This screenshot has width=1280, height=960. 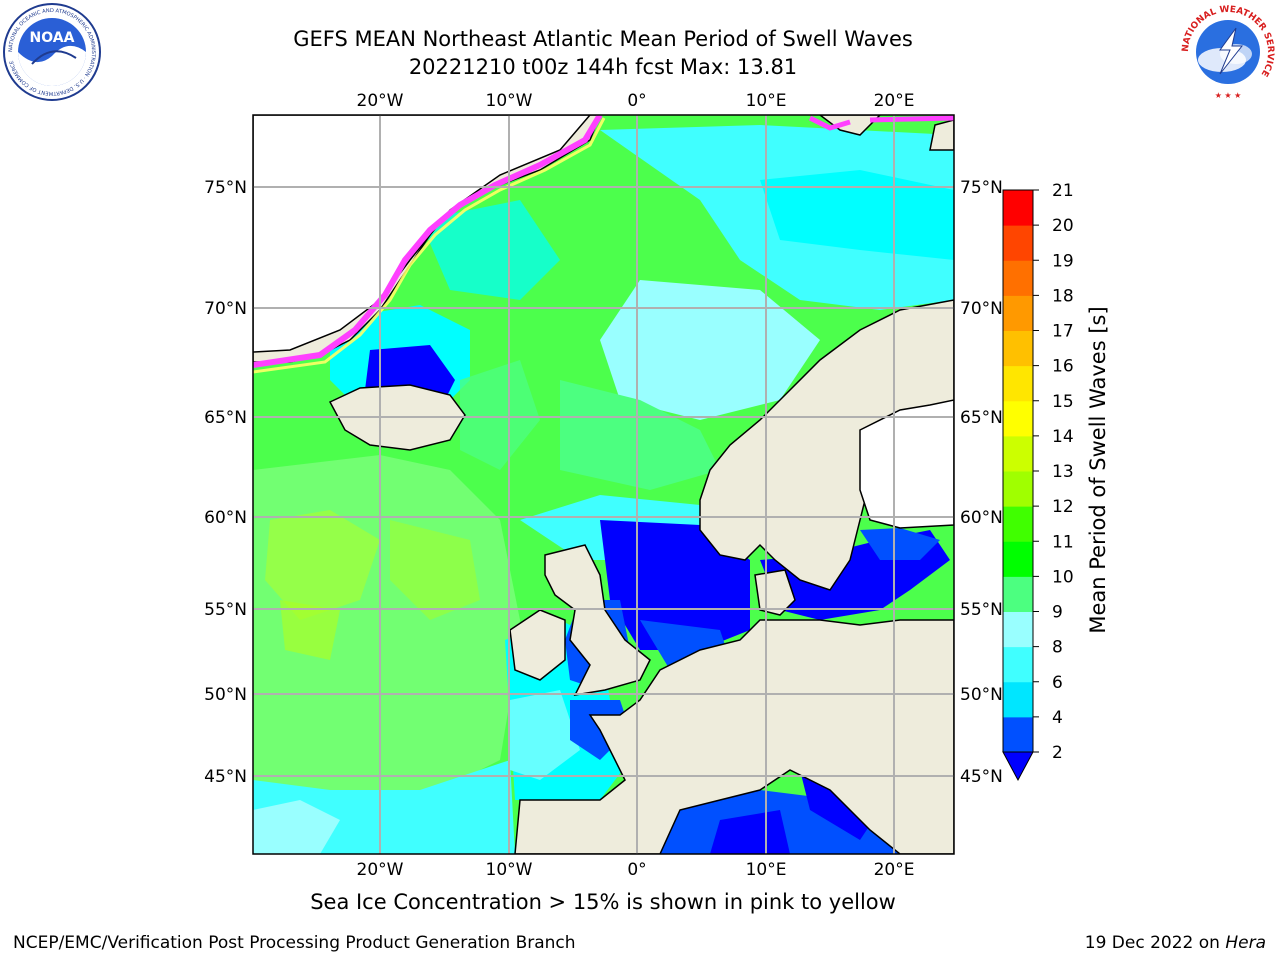 I want to click on colorbar-tick-label: 15, so click(x=1063, y=402).